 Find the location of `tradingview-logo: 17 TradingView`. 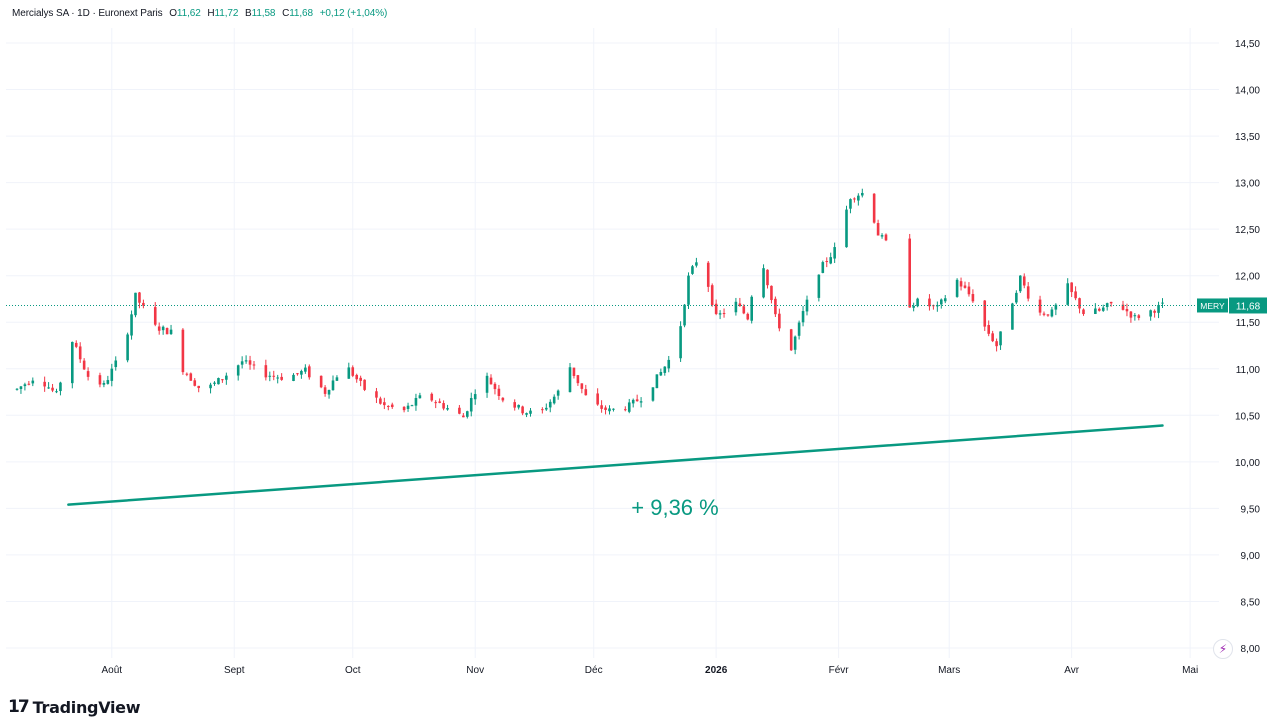

tradingview-logo: 17 TradingView is located at coordinates (74, 707).